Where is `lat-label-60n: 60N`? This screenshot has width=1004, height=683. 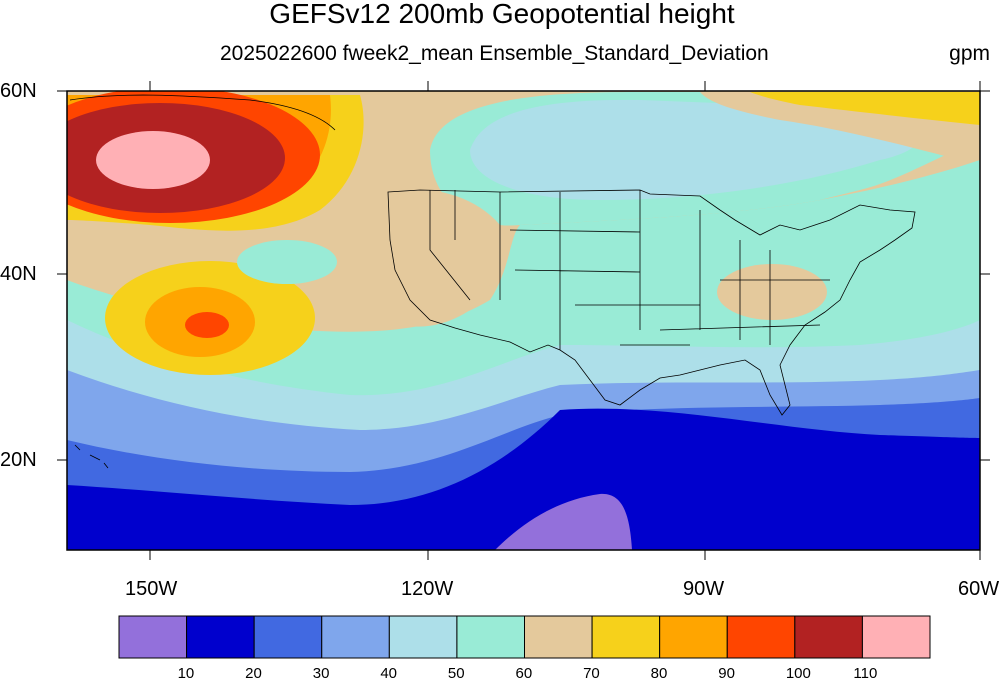 lat-label-60n: 60N is located at coordinates (18, 91).